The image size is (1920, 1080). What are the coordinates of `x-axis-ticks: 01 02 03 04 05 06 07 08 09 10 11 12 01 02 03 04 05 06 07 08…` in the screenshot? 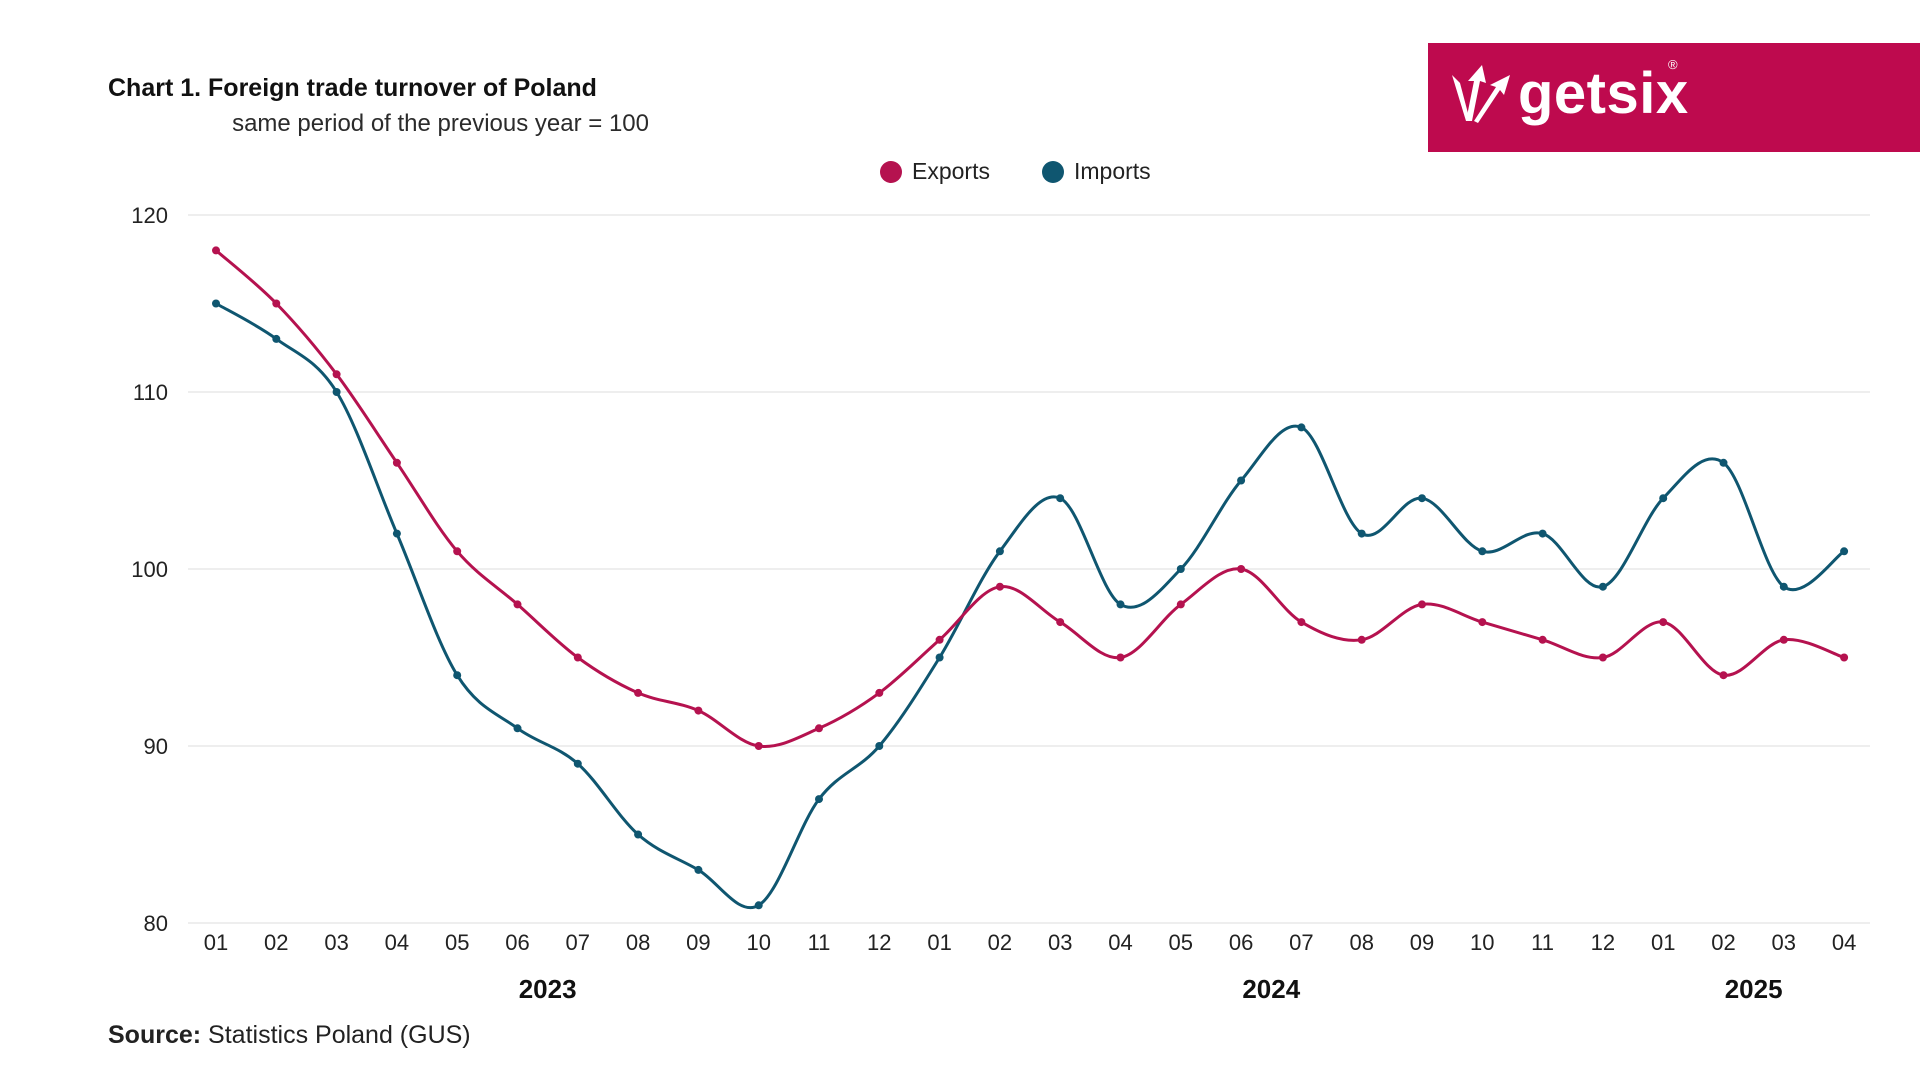 It's located at (1030, 942).